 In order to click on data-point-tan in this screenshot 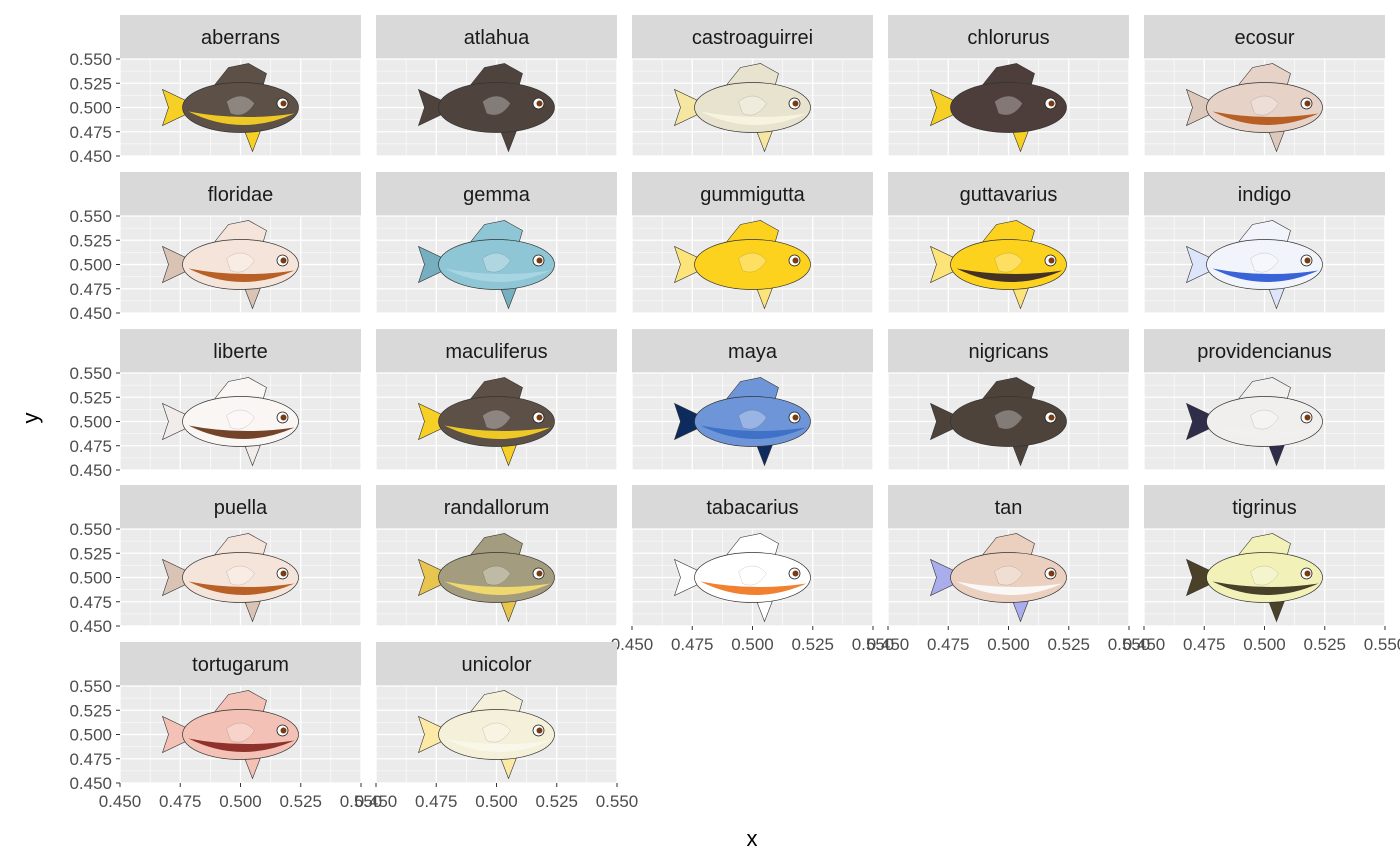, I will do `click(998, 578)`.